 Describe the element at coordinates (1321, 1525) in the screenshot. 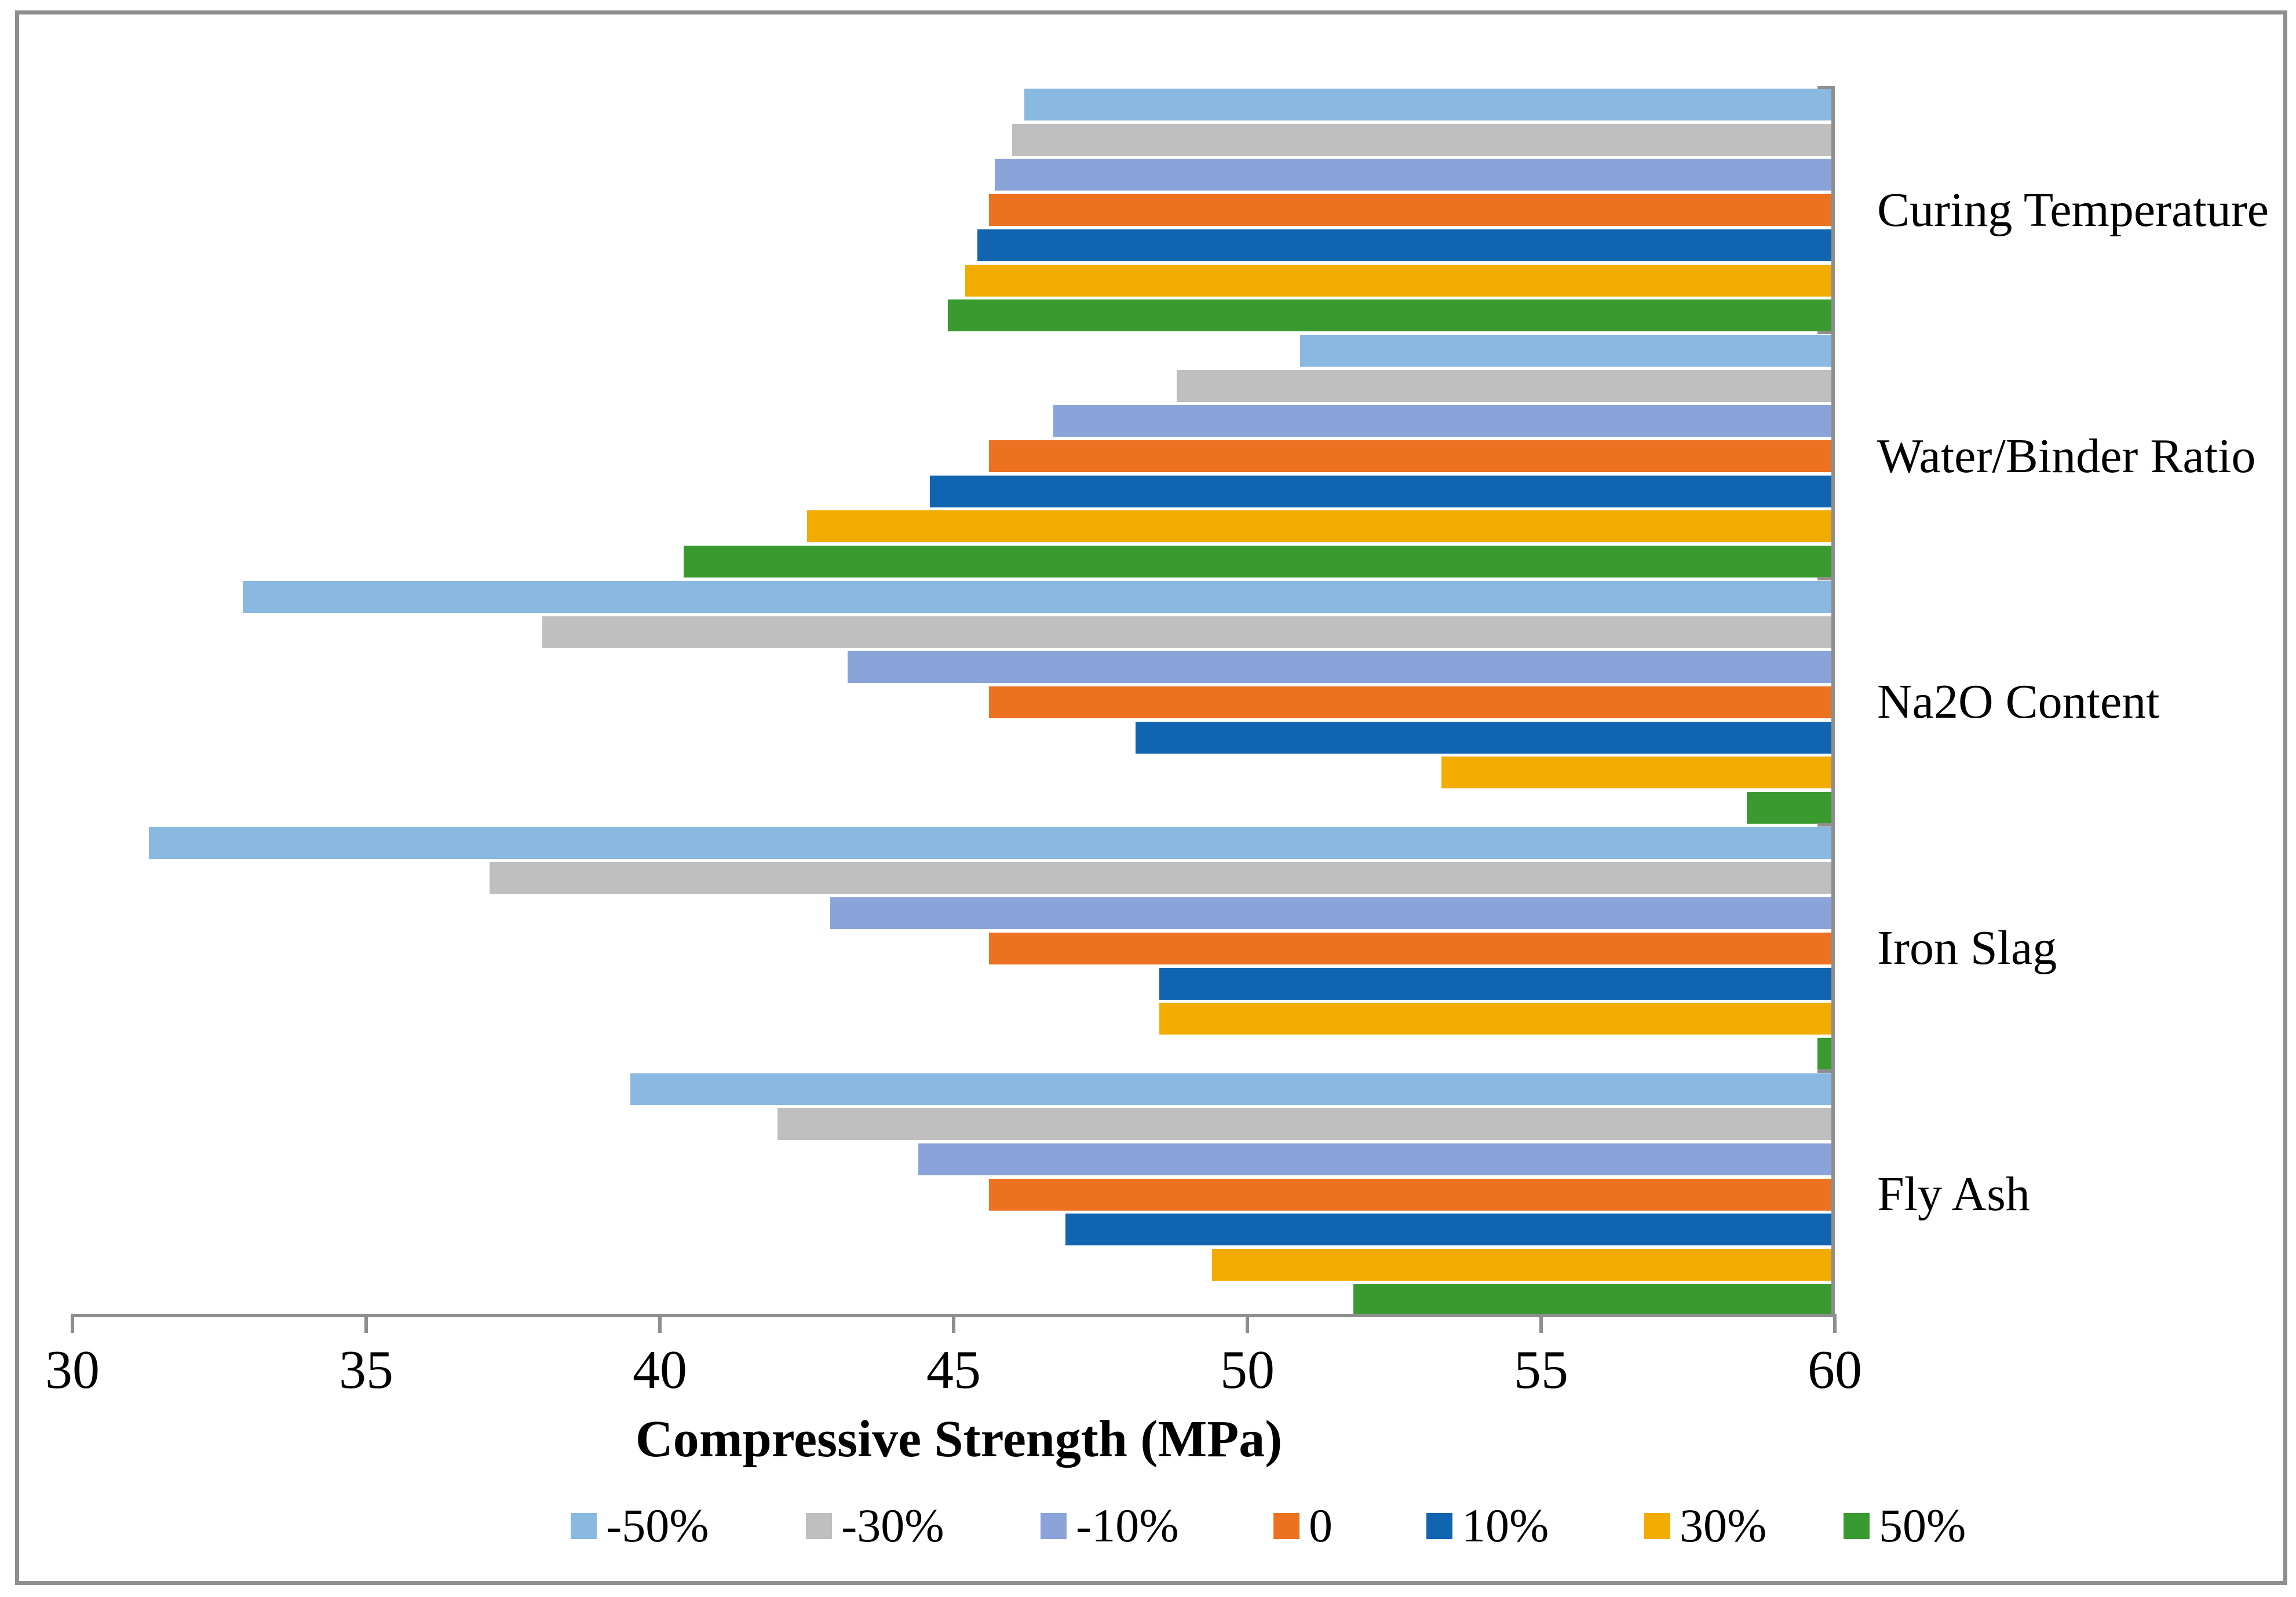

I see `legend-label: 0` at that location.